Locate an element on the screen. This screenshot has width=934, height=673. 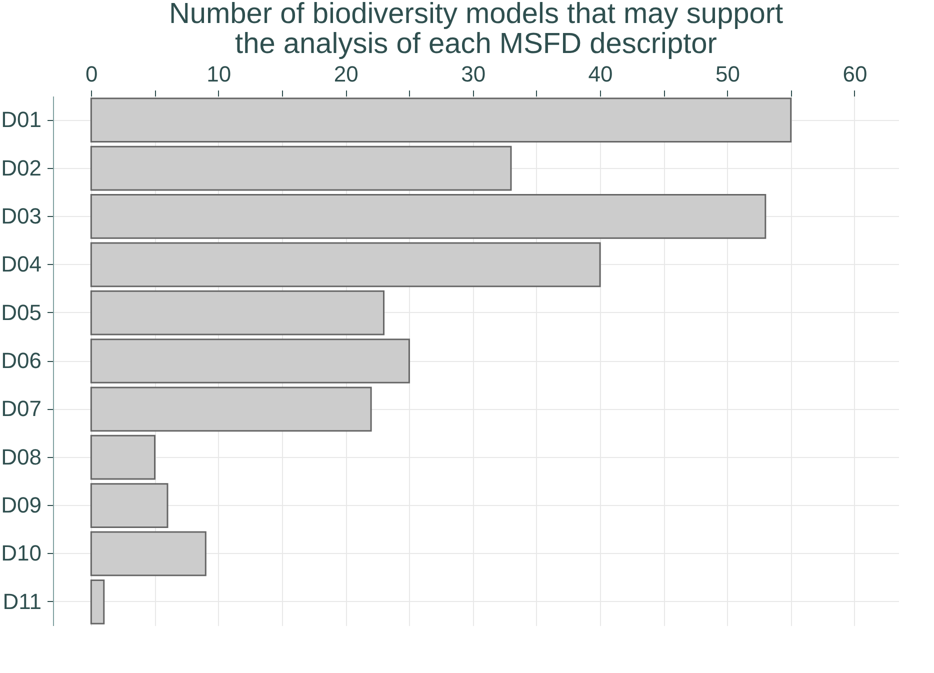
x-tick-label: 0 is located at coordinates (92, 74).